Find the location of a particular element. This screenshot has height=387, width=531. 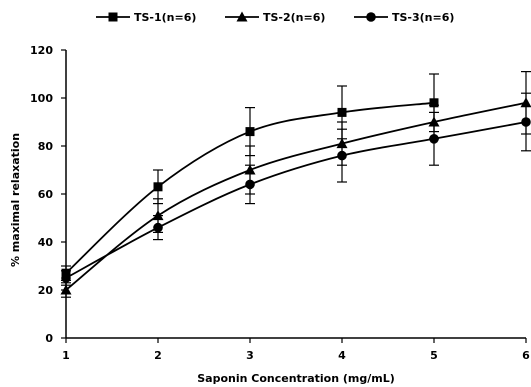

legend-item-2: TS-2(n=6) is located at coordinates (275, 17).